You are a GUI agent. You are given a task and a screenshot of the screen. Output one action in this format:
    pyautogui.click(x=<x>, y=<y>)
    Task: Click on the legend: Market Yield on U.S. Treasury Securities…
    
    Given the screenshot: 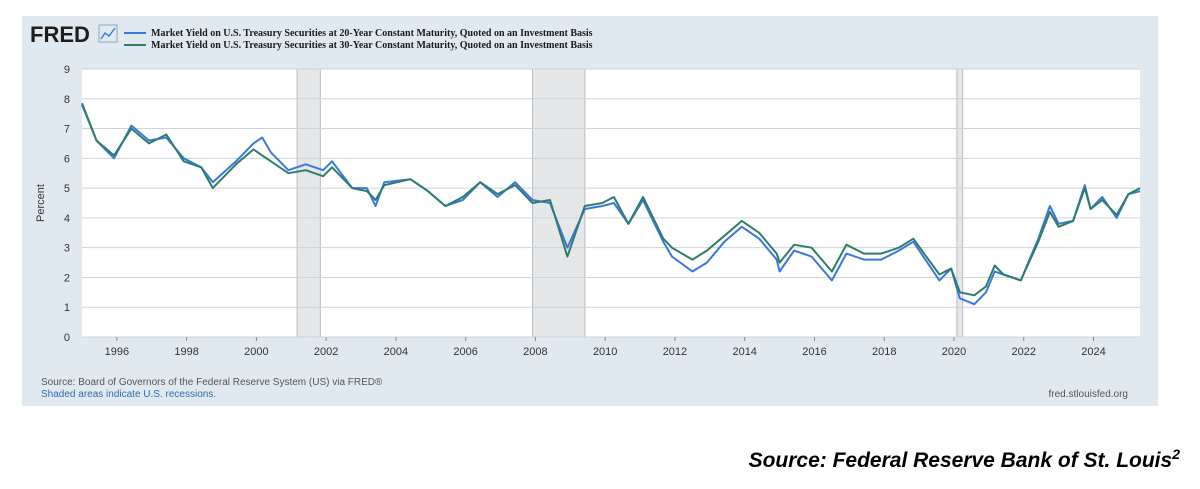 What is the action you would take?
    pyautogui.click(x=358, y=39)
    